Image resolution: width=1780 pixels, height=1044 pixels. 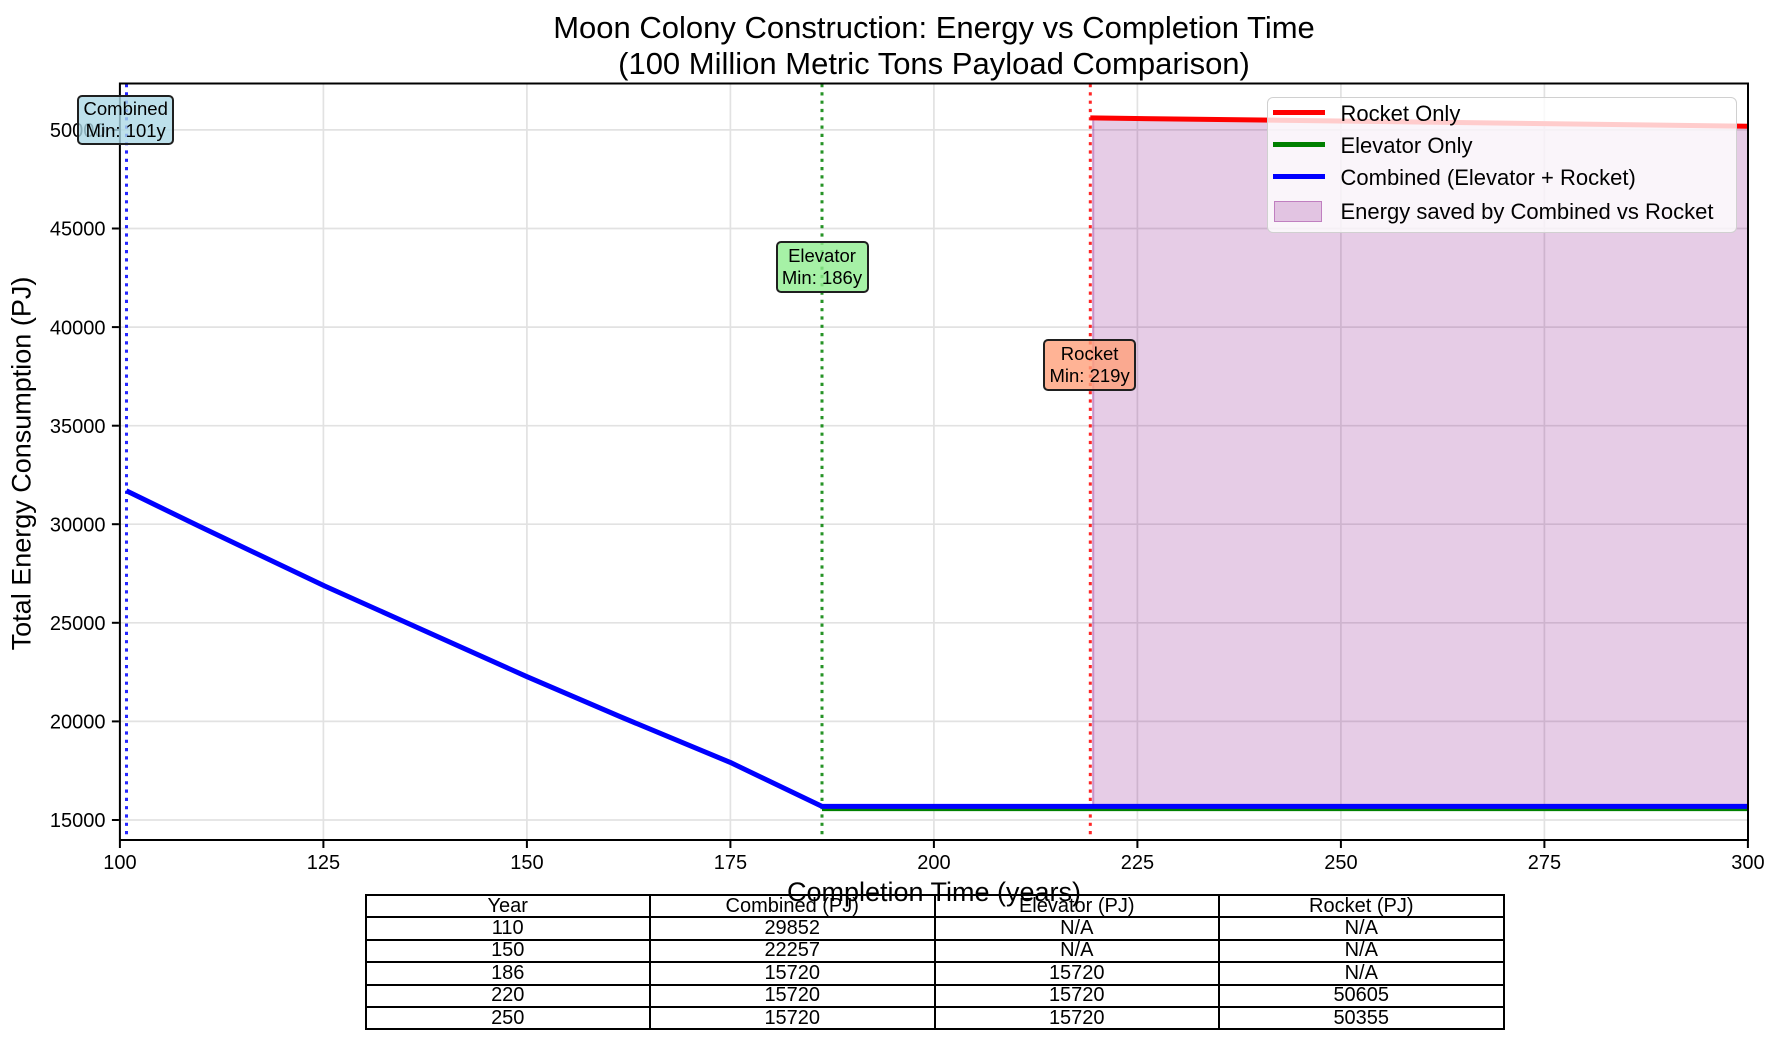 I want to click on svg-text: 30000, so click(x=78, y=525).